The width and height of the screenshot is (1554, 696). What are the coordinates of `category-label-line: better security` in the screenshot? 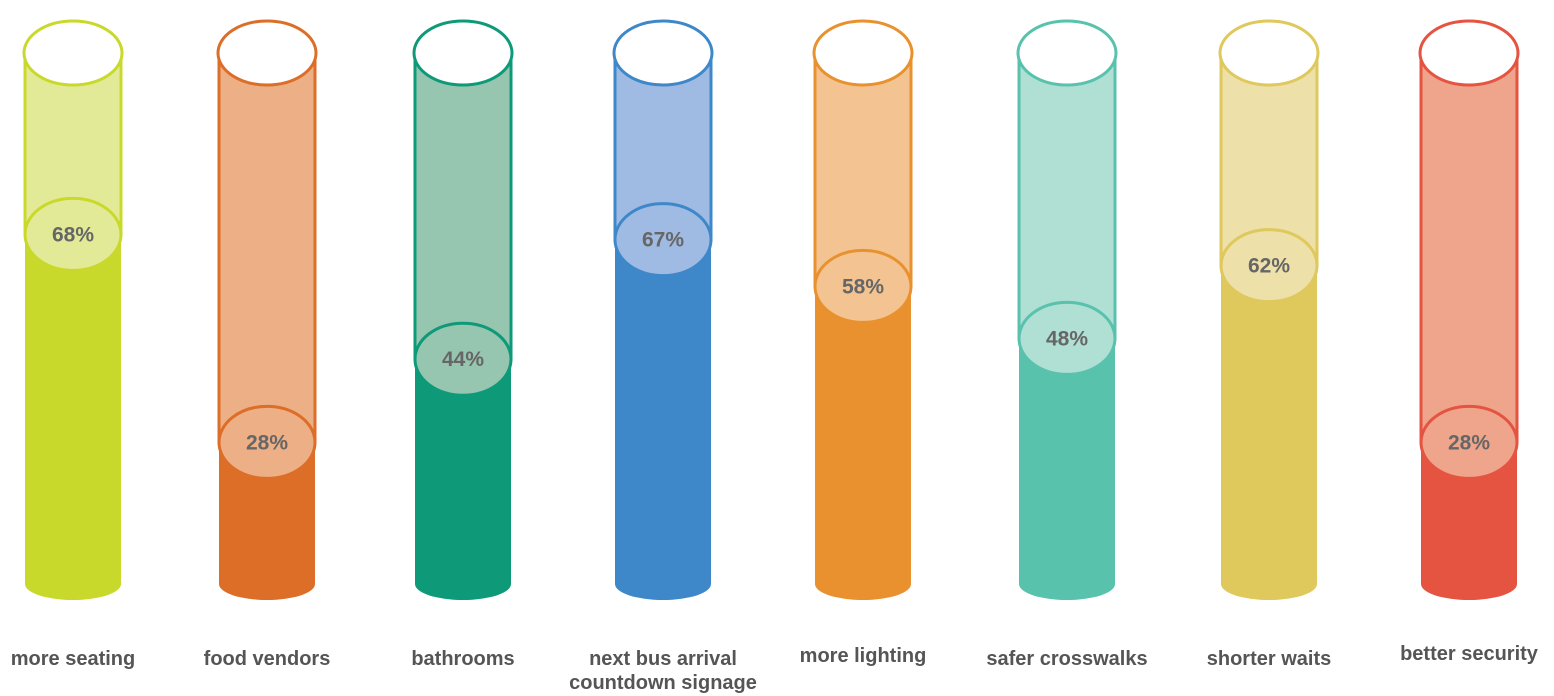 It's located at (1469, 654).